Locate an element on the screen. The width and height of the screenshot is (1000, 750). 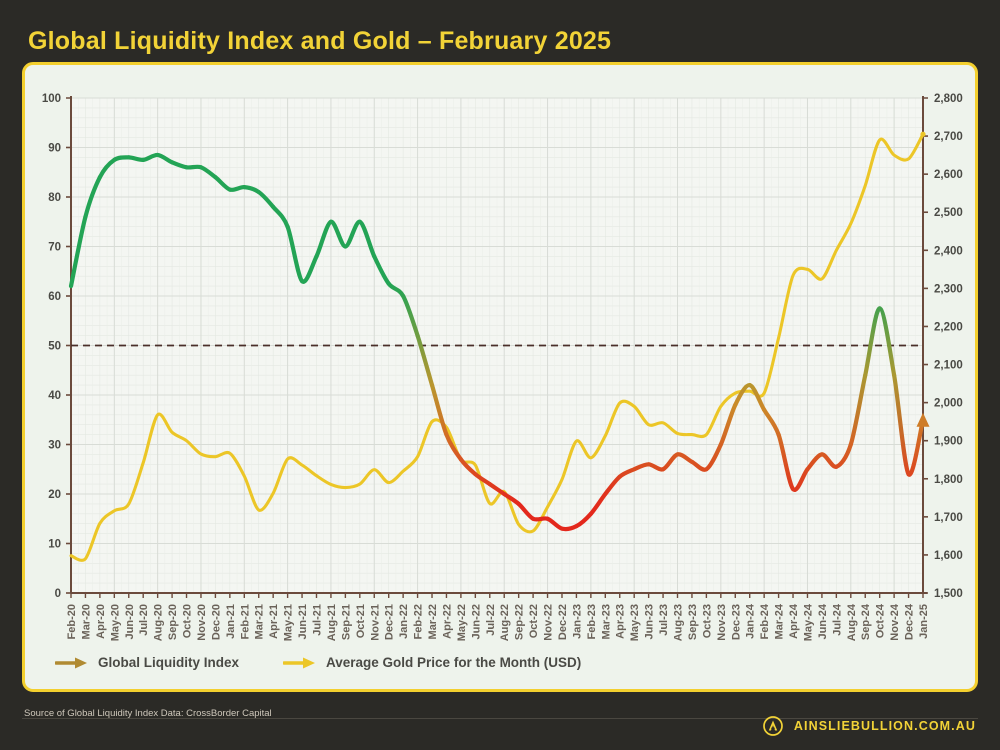
svg-text: Dec-24 is located at coordinates (910, 621).